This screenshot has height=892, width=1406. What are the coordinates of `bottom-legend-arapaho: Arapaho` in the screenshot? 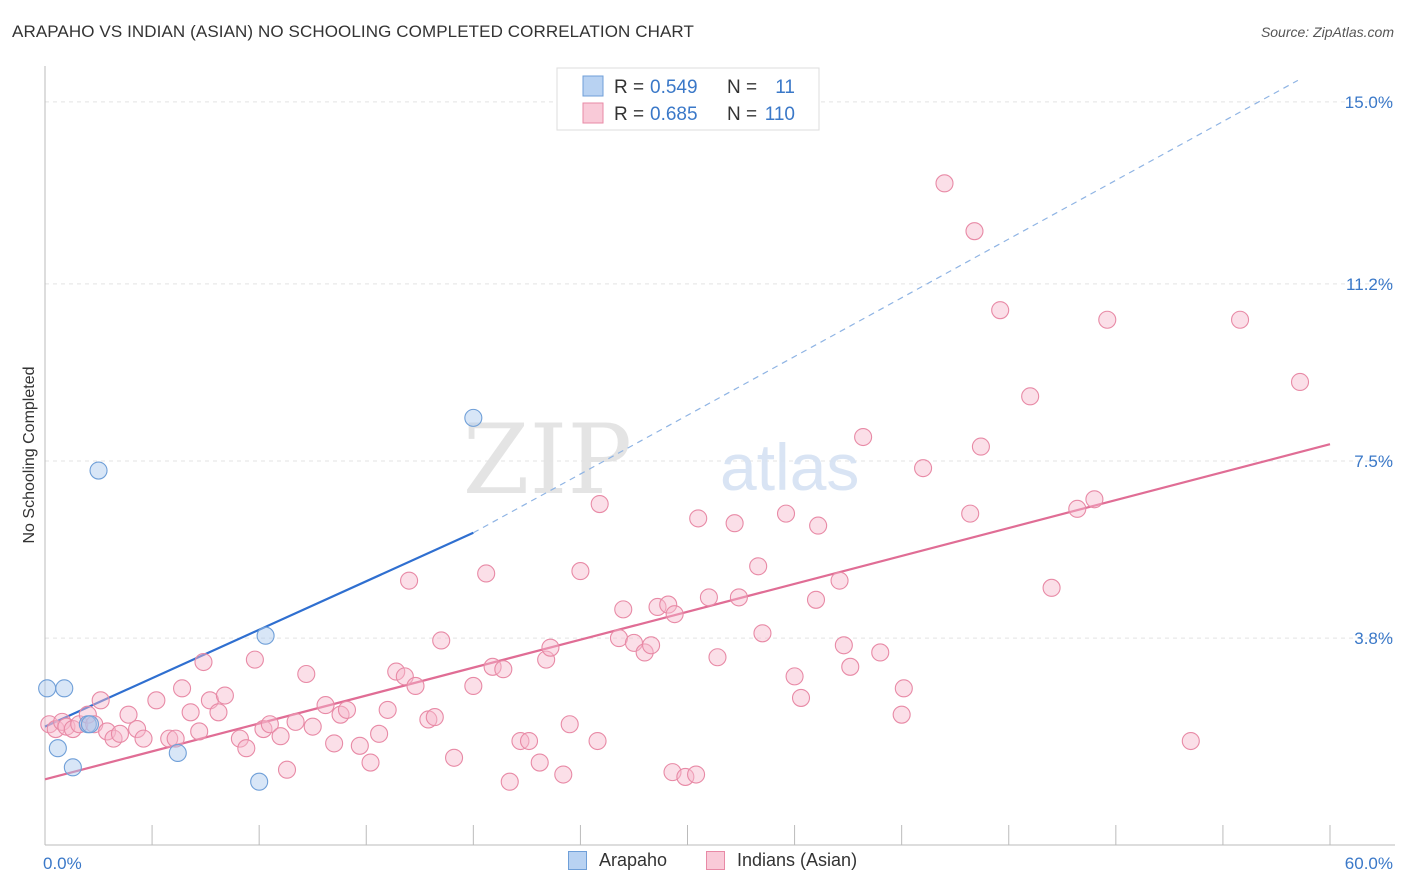 It's located at (617, 860).